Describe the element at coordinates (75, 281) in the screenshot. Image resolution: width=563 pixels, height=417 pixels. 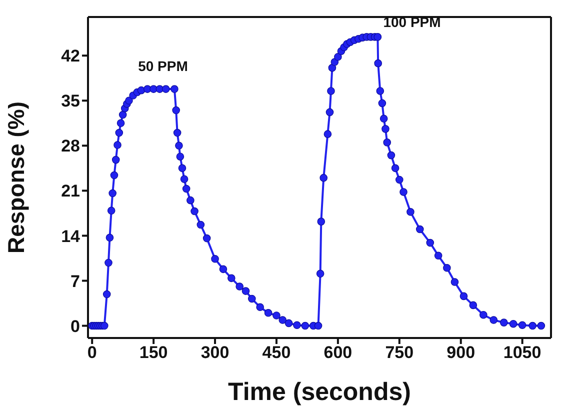
I see `y-tick-label: 7` at that location.